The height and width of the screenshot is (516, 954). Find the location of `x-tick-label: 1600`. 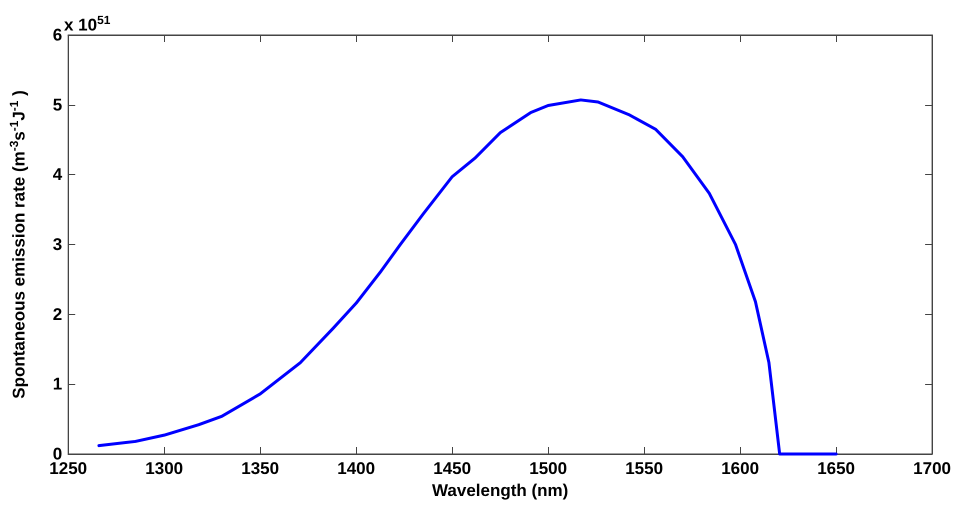

x-tick-label: 1600 is located at coordinates (740, 468).